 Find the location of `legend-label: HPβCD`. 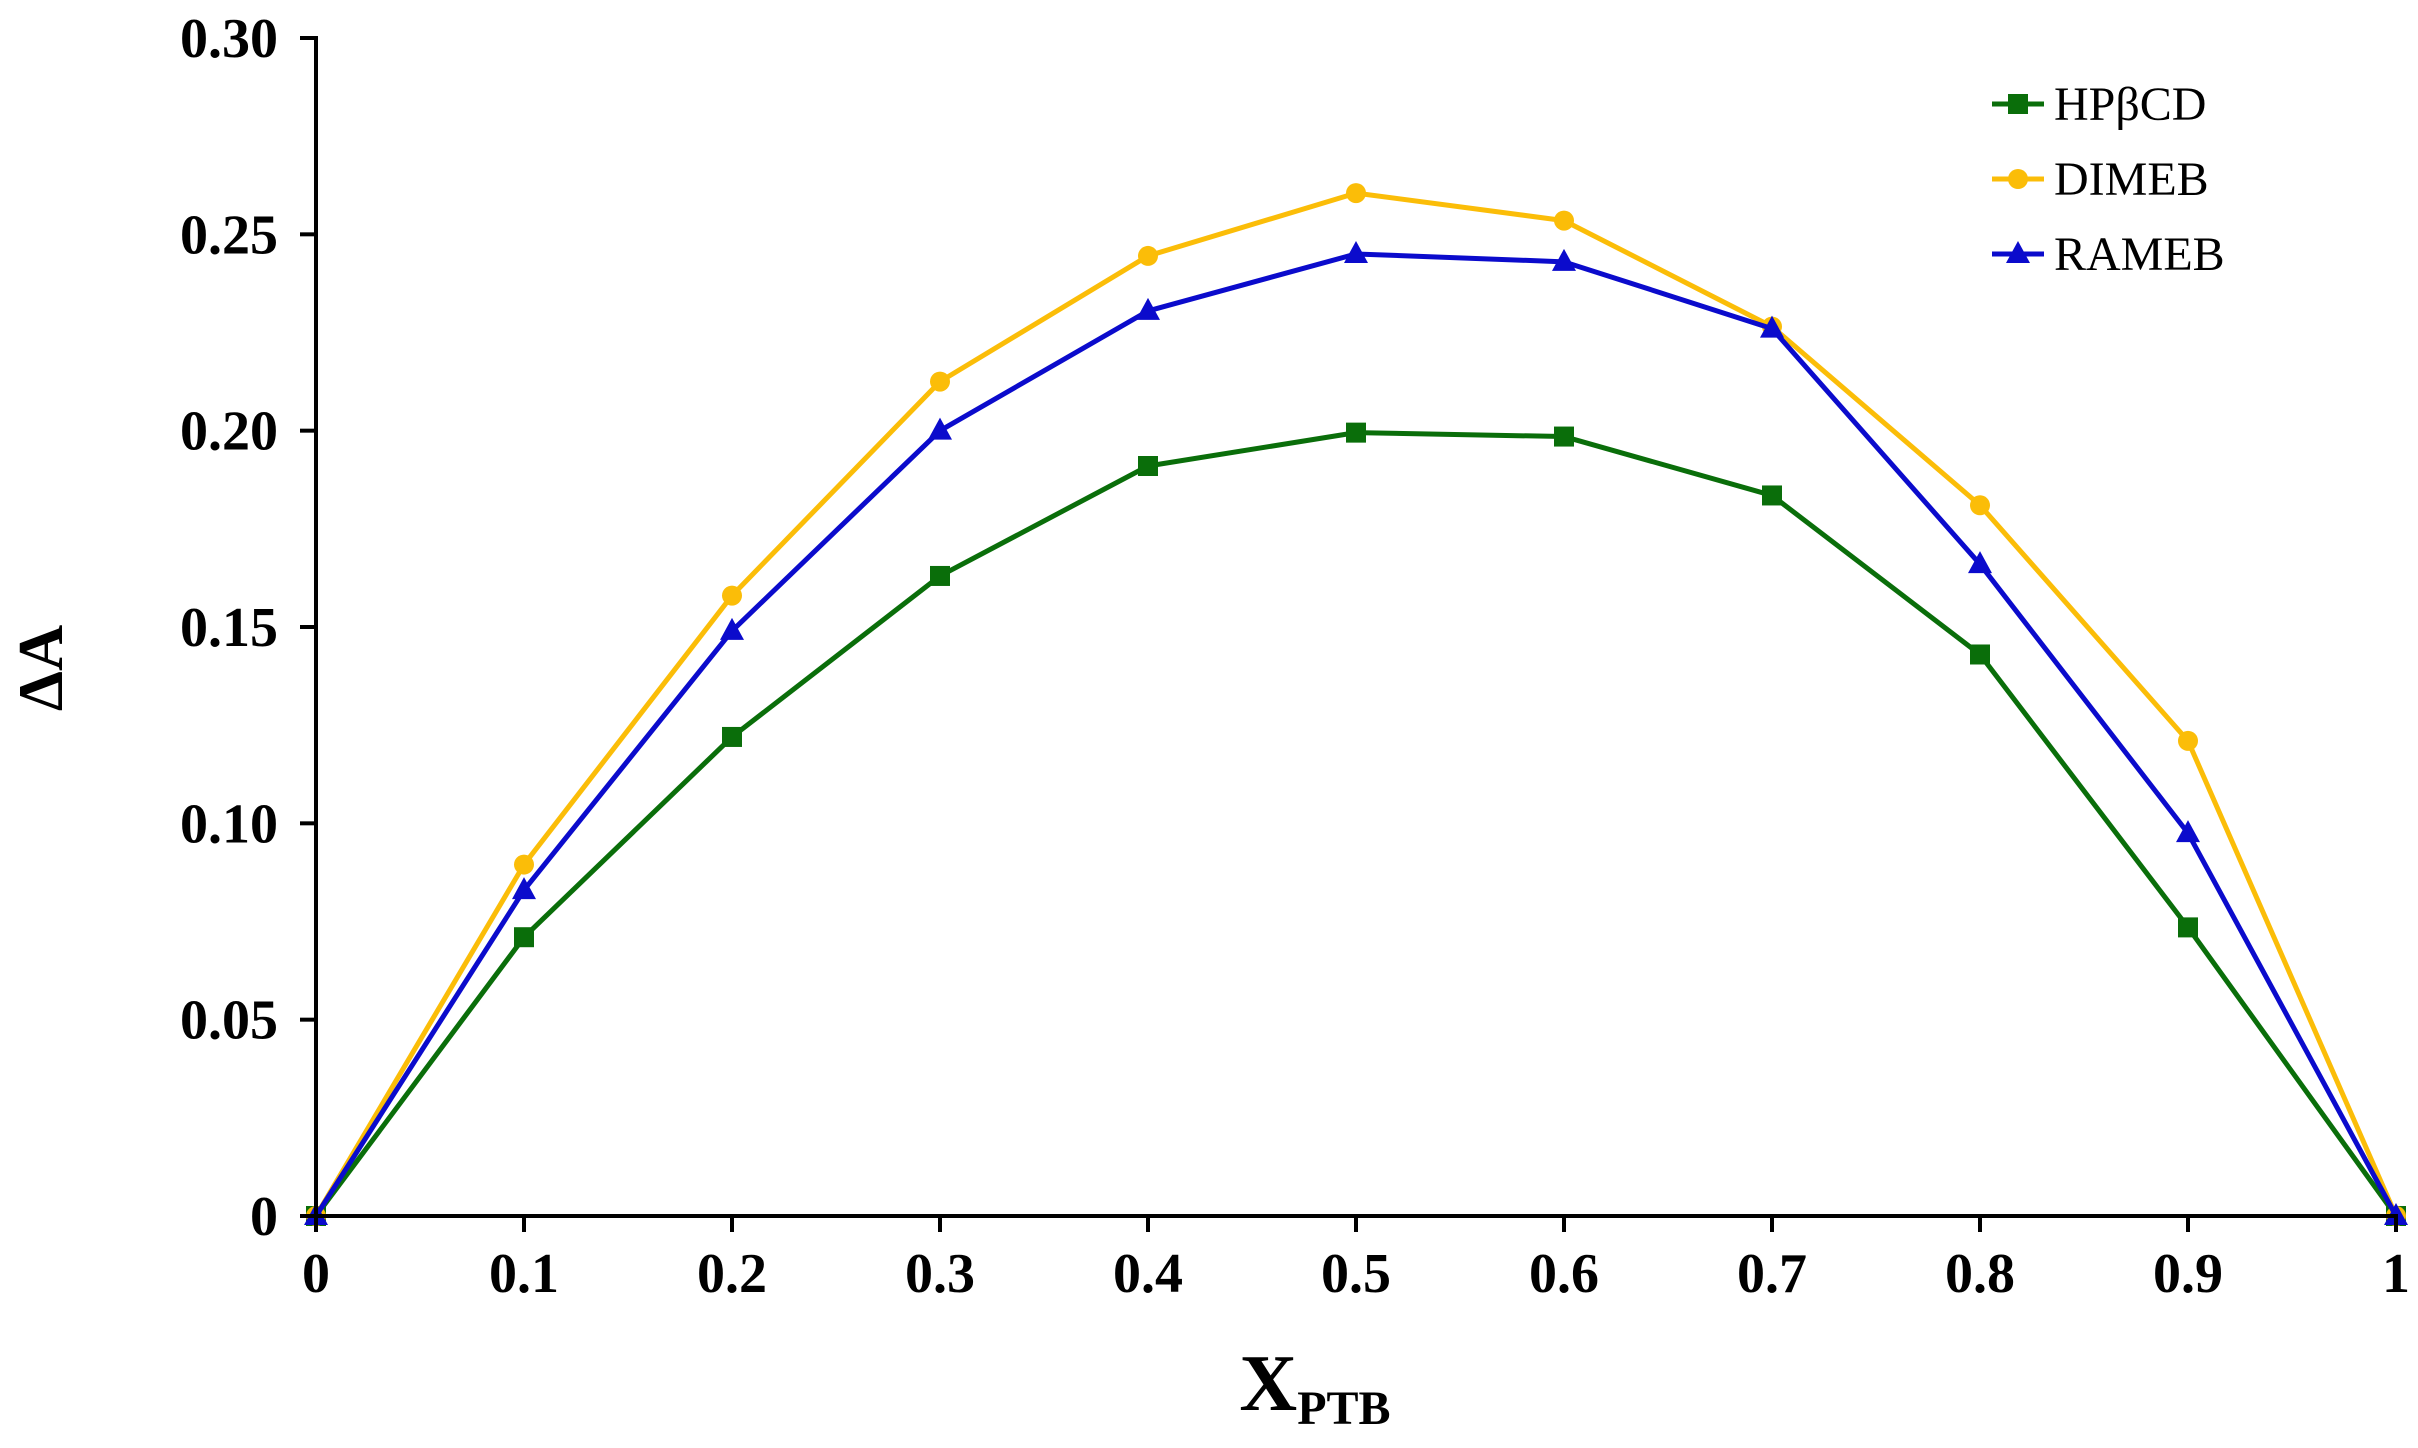

legend-label: HPβCD is located at coordinates (2130, 104).